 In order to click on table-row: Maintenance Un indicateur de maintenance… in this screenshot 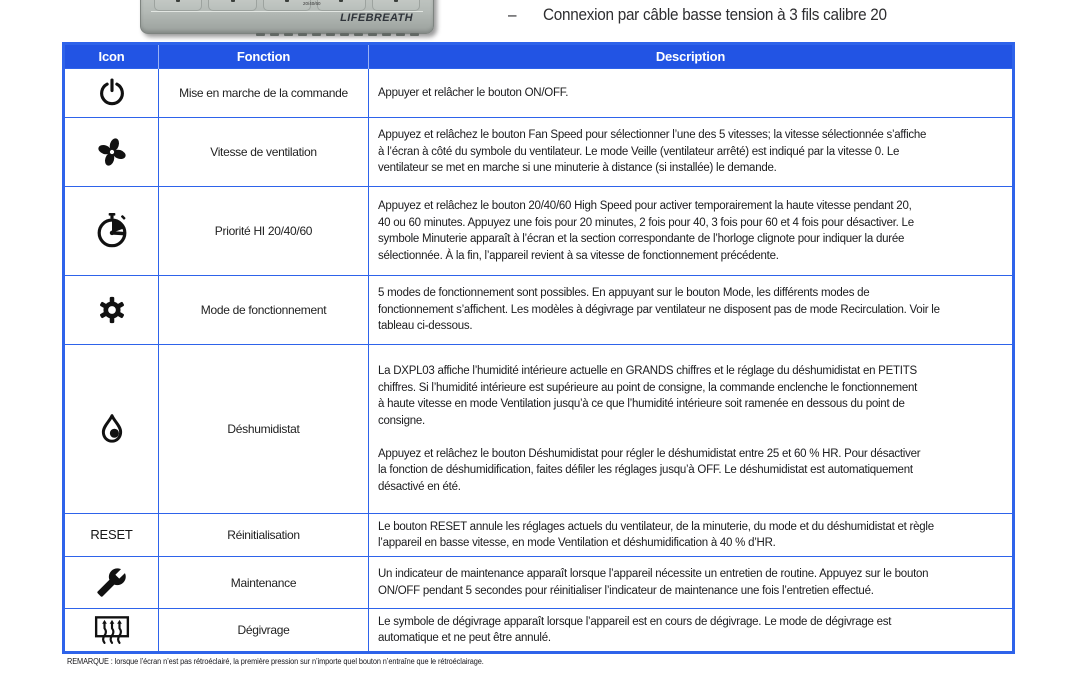, I will do `click(538, 582)`.